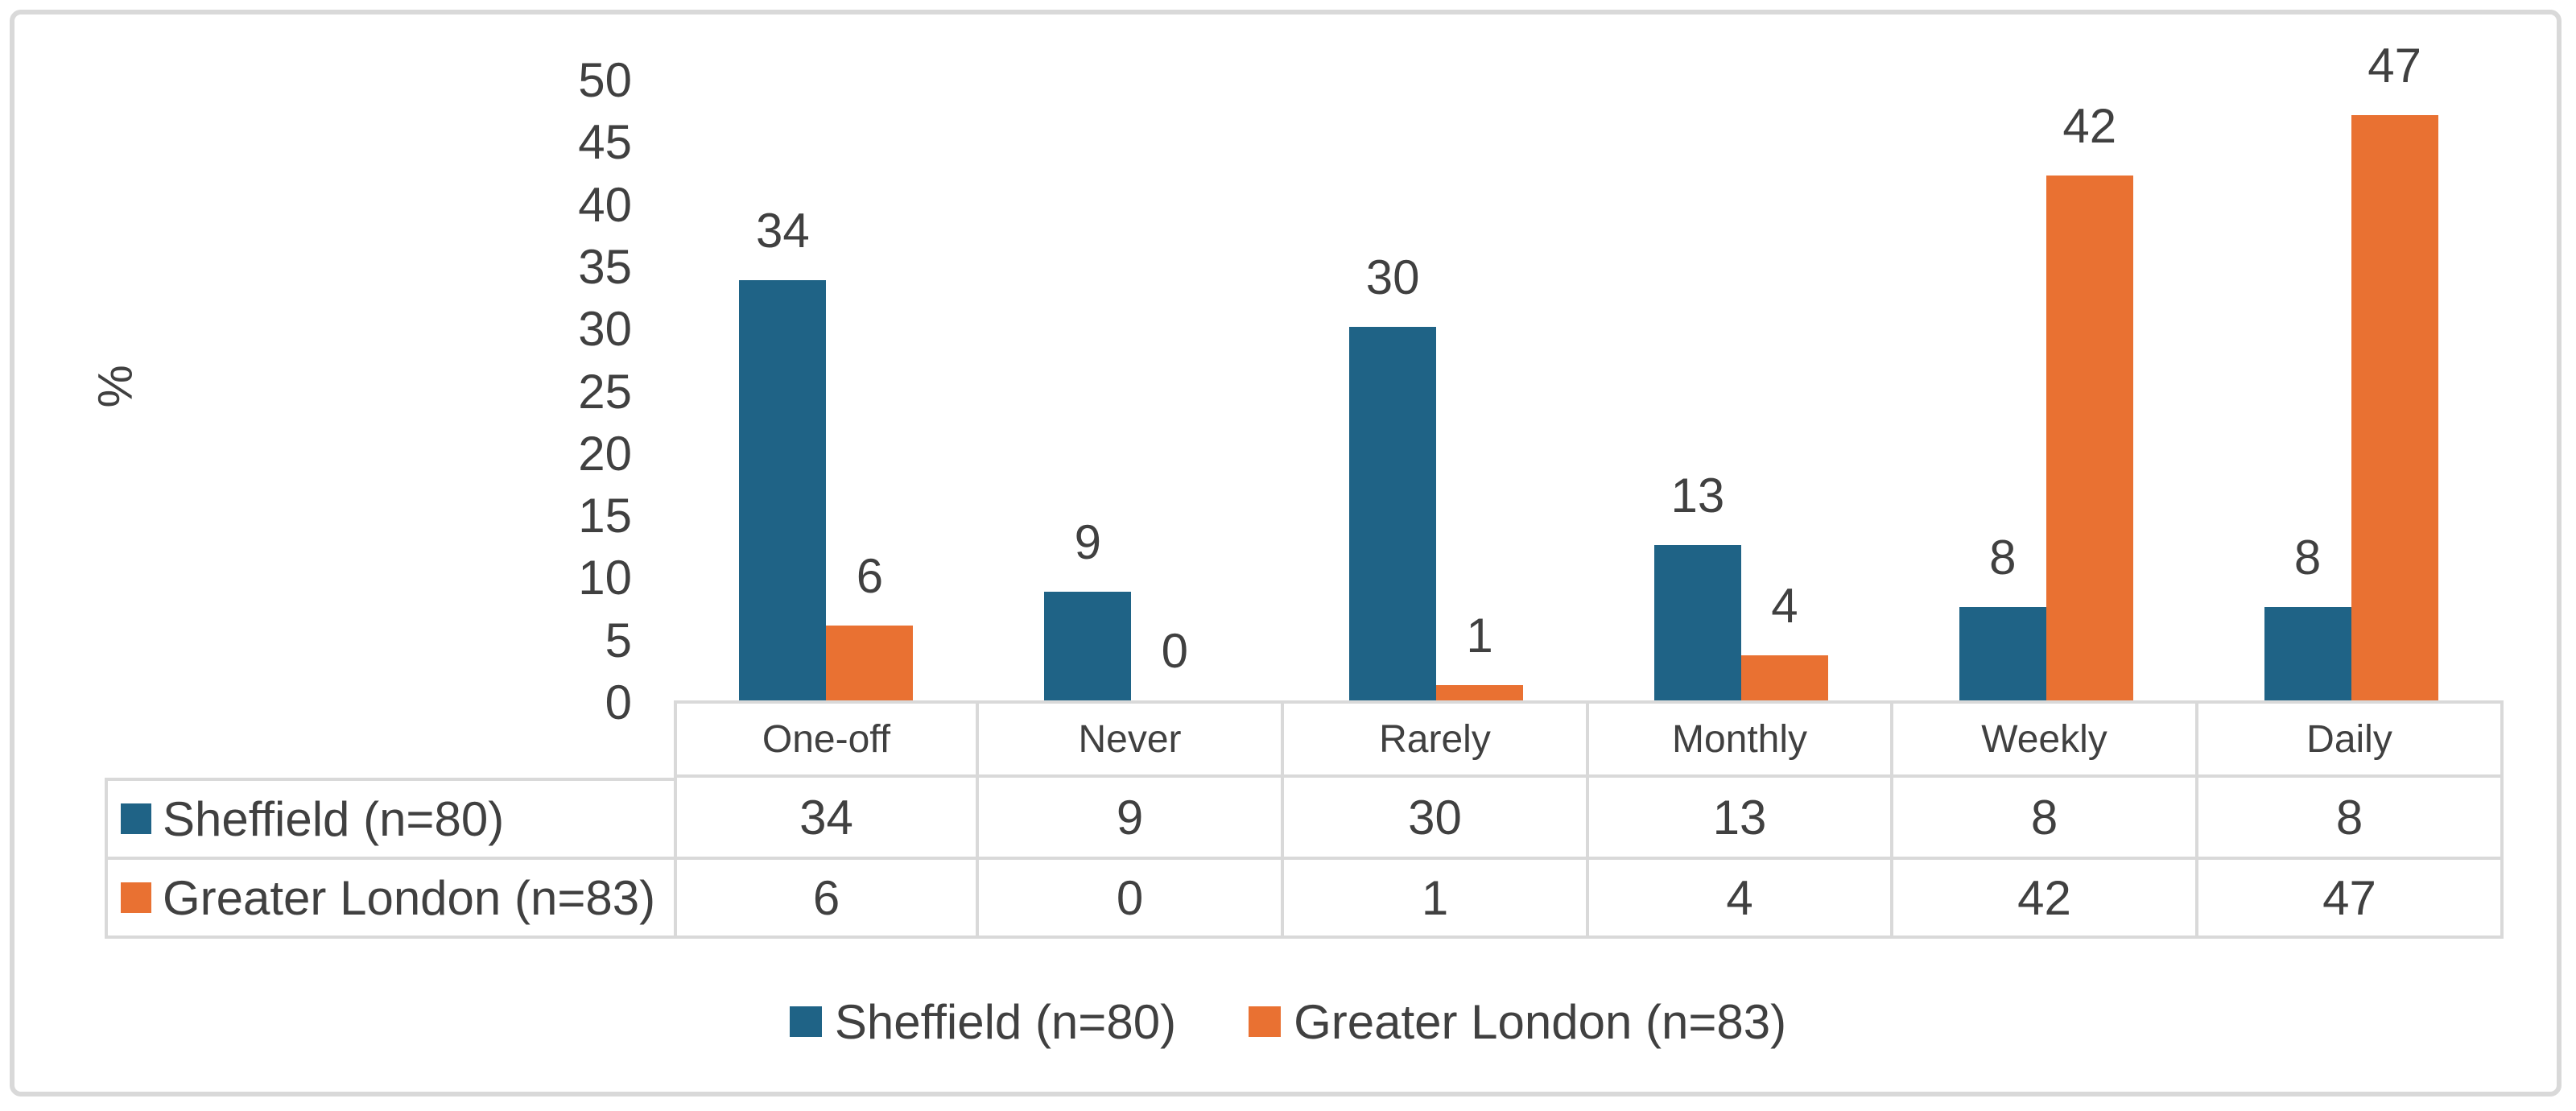 The width and height of the screenshot is (2576, 1111). I want to click on table-header-cell: Weekly, so click(2045, 739).